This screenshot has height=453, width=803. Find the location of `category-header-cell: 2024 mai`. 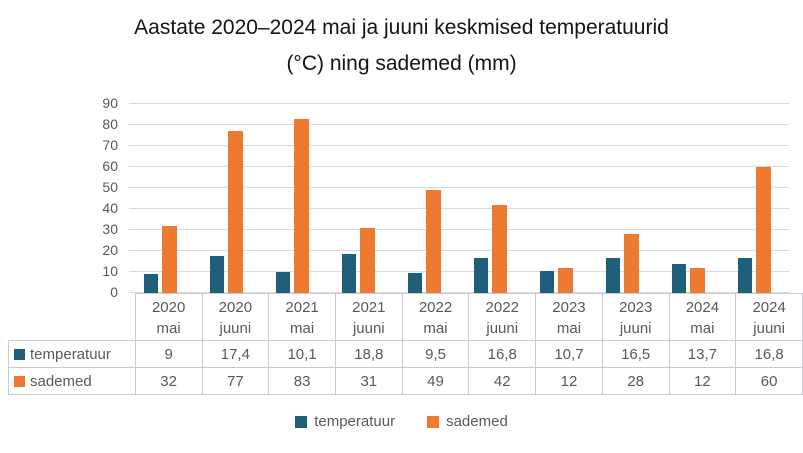

category-header-cell: 2024 mai is located at coordinates (702, 317).